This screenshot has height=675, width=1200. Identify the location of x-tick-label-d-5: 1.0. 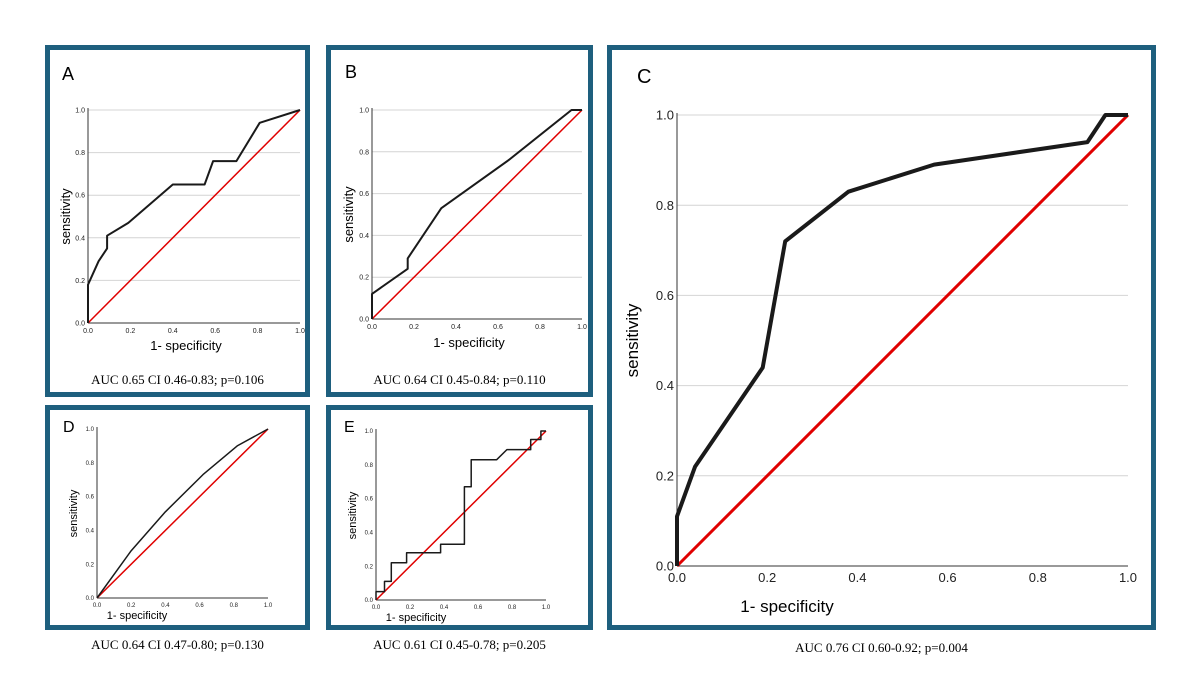
(268, 606).